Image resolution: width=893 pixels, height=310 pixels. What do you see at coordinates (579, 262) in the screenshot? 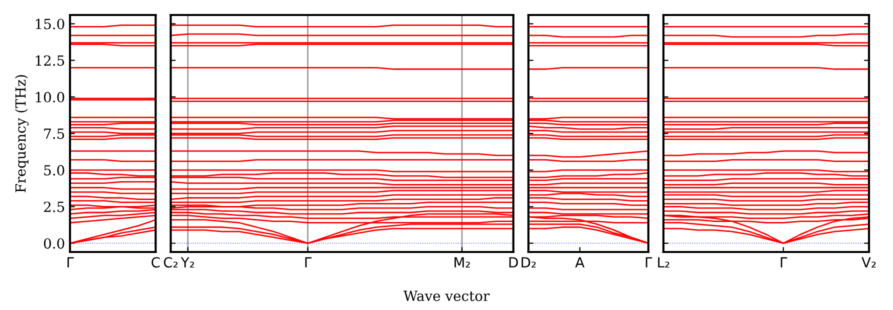
I see `x-tick-label: A` at bounding box center [579, 262].